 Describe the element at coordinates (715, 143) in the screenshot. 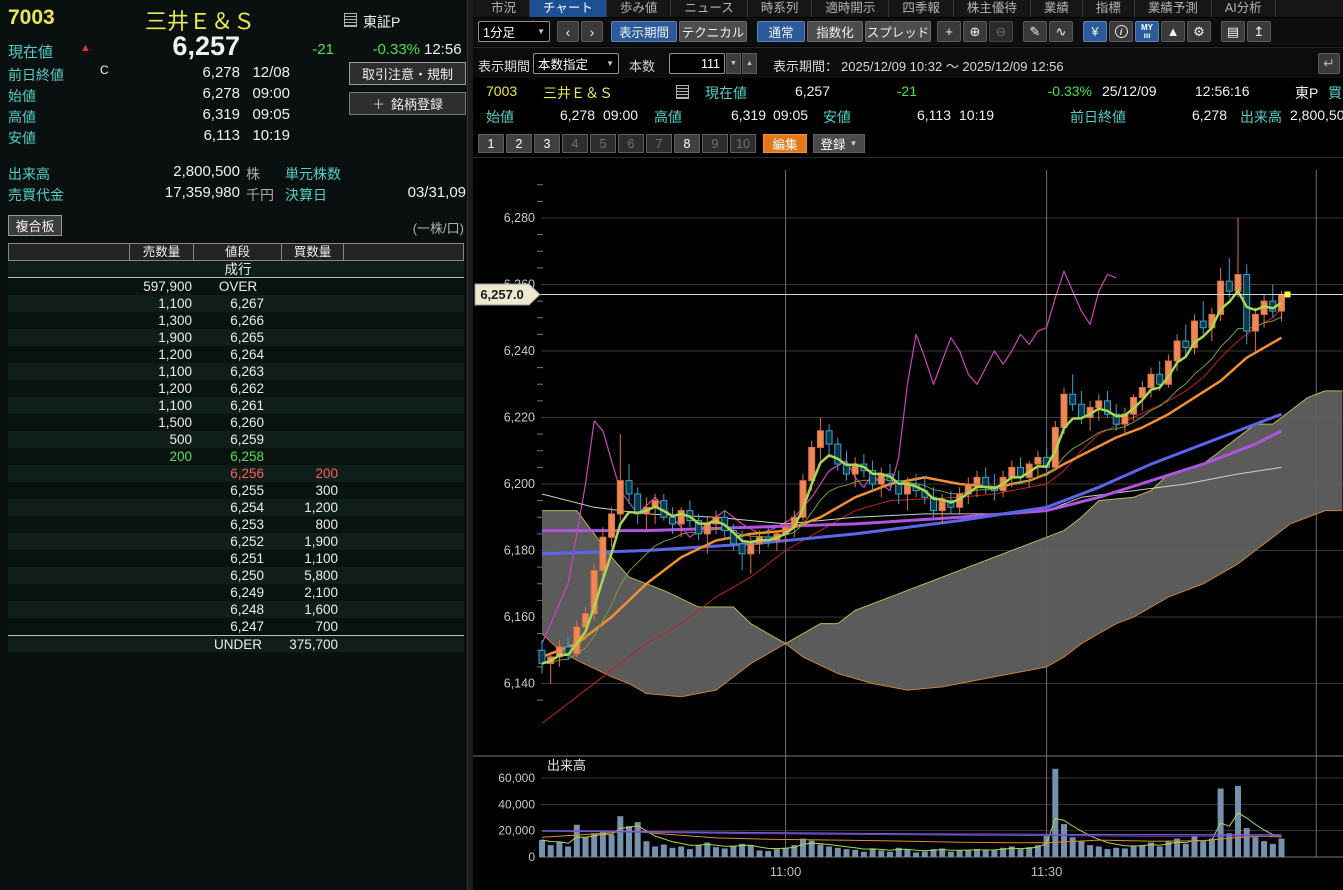

I see `page-button-9: 9` at that location.